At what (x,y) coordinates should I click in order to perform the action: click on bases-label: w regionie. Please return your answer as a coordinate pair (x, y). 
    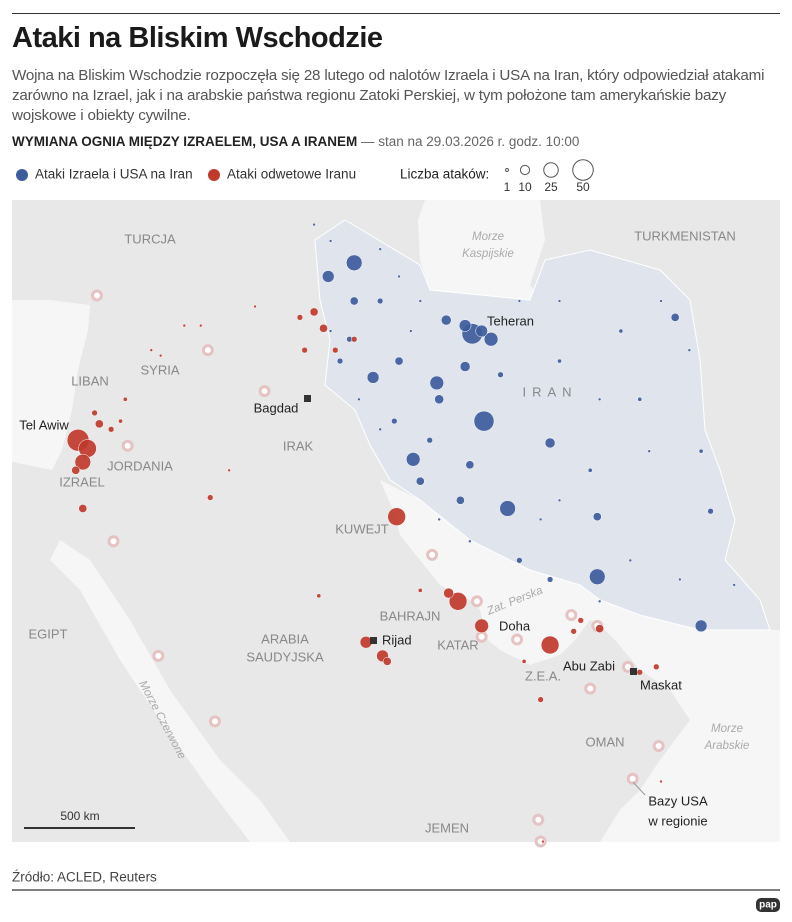
    Looking at the image, I should click on (677, 820).